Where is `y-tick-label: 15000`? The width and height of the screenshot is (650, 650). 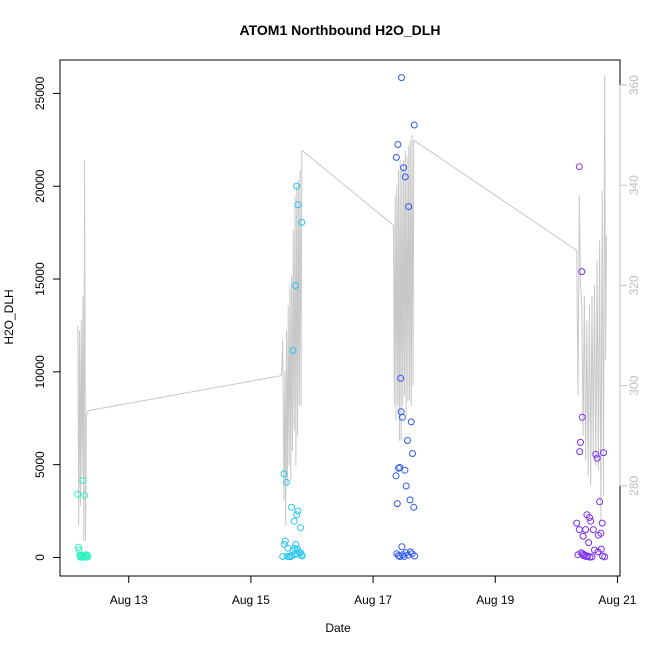
y-tick-label: 15000 is located at coordinates (40, 279).